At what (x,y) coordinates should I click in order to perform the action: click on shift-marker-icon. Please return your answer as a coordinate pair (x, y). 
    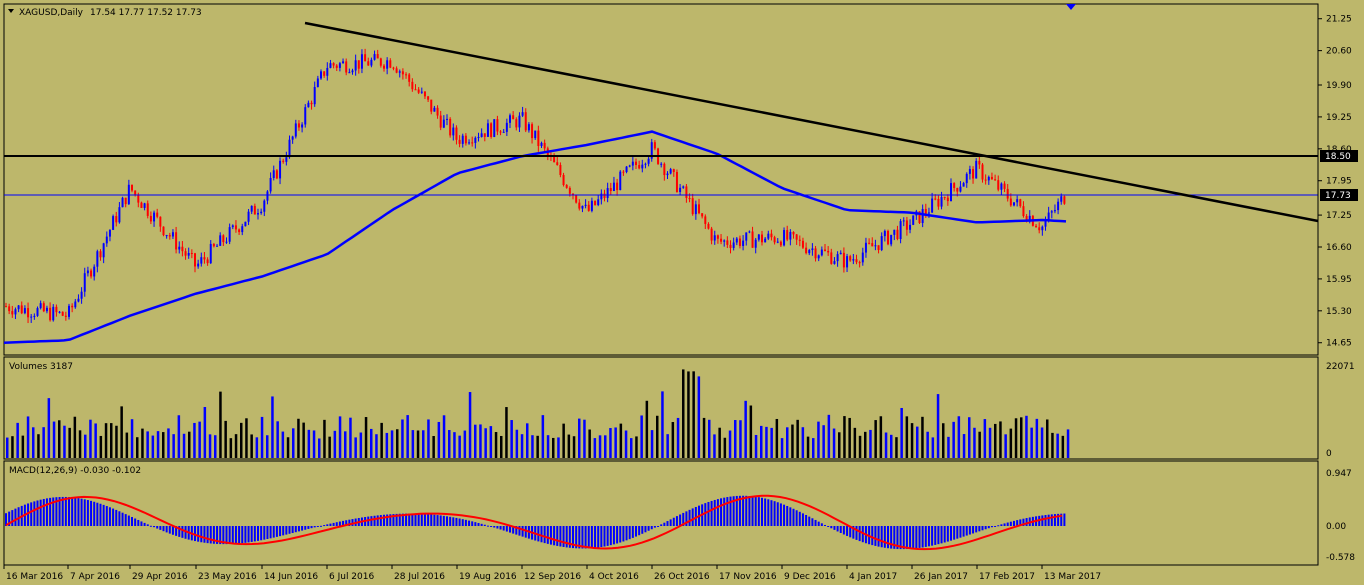
    Looking at the image, I should click on (1071, 7).